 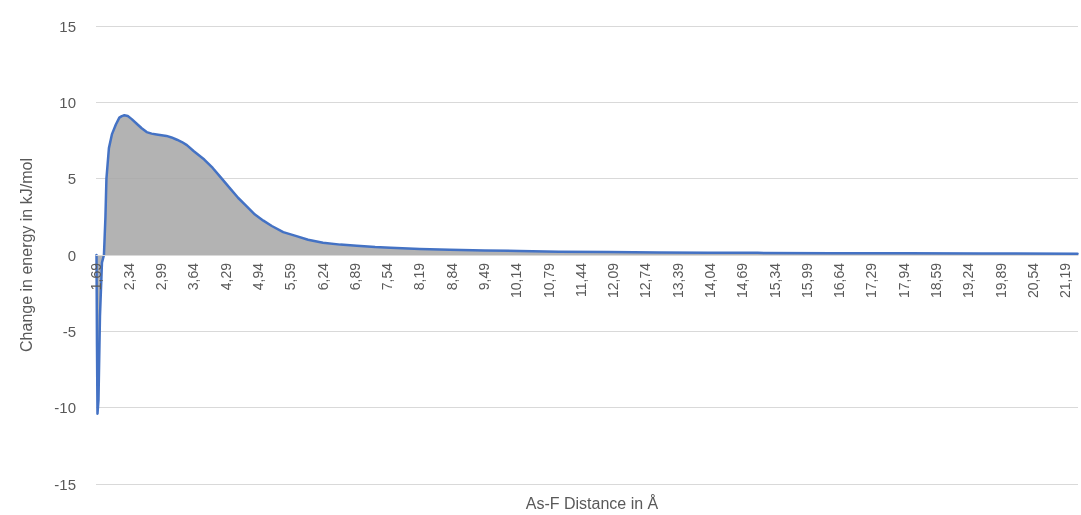 I want to click on x-tick-label: 4,29, so click(x=225, y=276).